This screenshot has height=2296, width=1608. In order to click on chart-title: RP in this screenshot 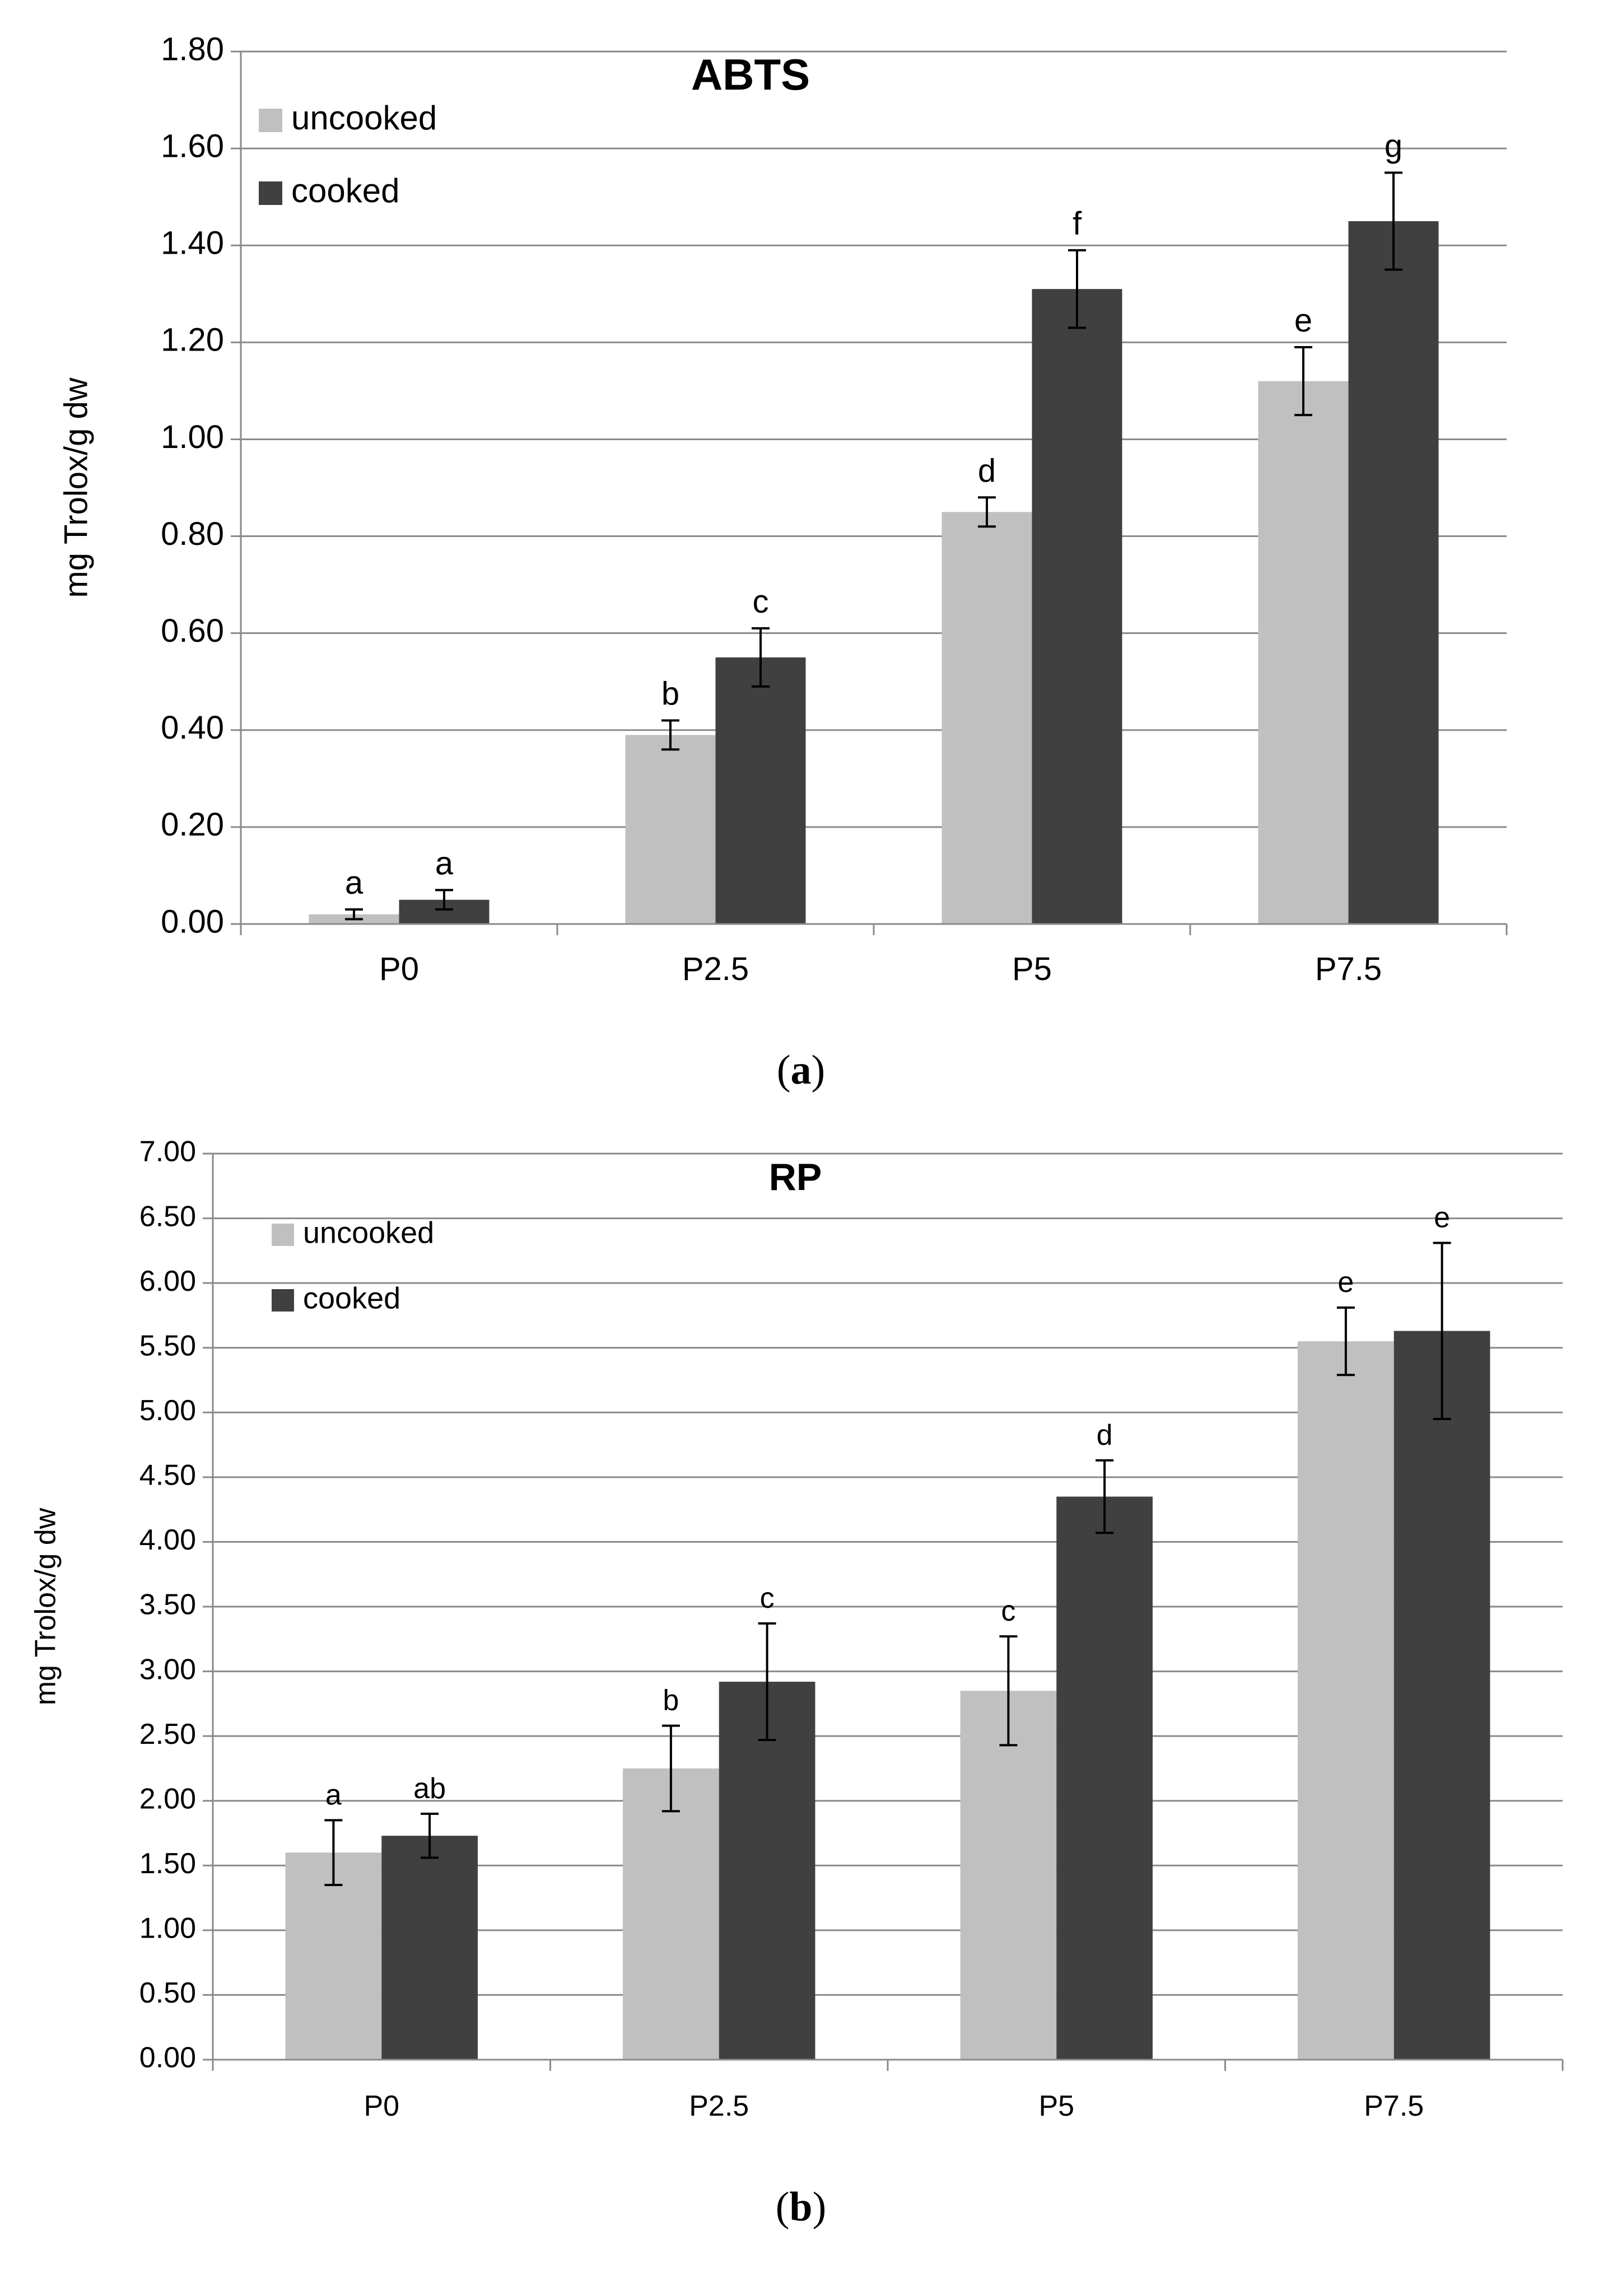, I will do `click(795, 1177)`.